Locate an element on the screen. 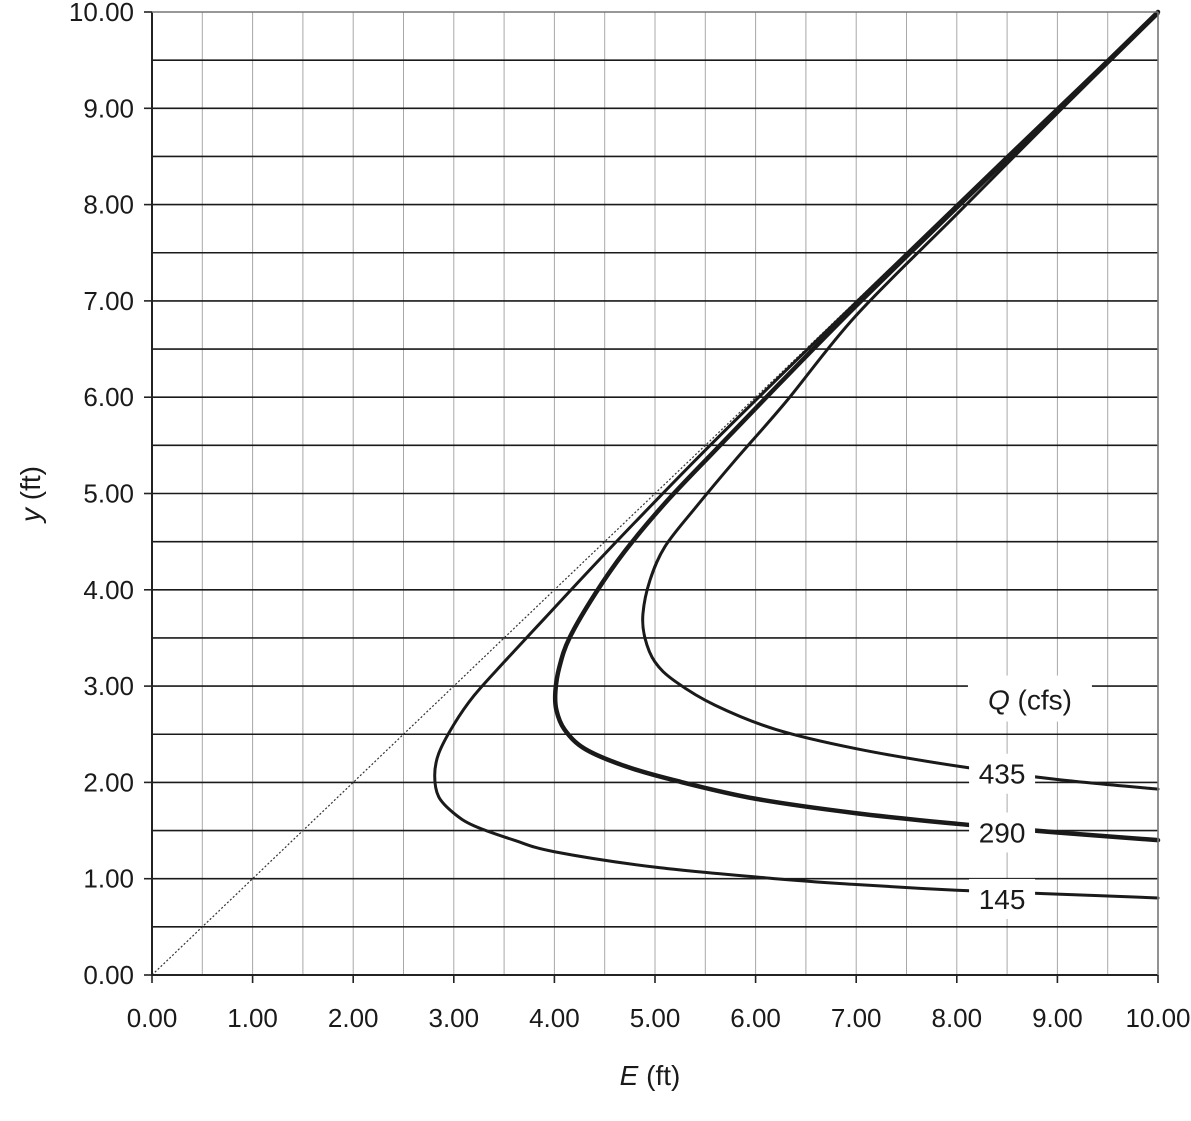  x-tick-label: 4.00 is located at coordinates (554, 1018).